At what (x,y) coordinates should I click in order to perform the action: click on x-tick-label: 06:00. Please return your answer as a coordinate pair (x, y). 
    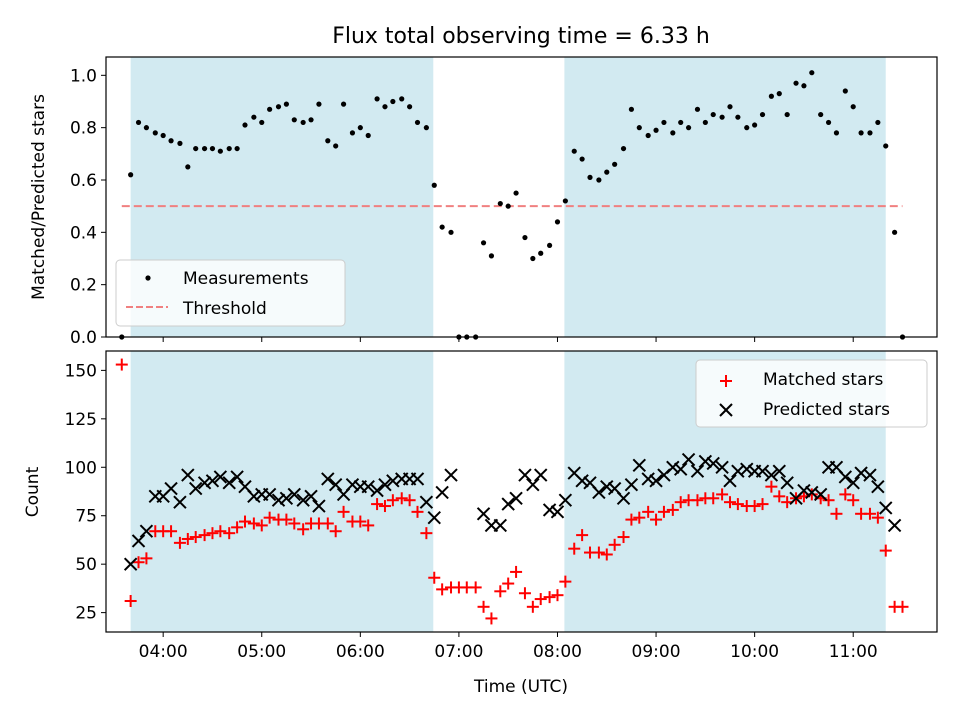
    Looking at the image, I should click on (360, 652).